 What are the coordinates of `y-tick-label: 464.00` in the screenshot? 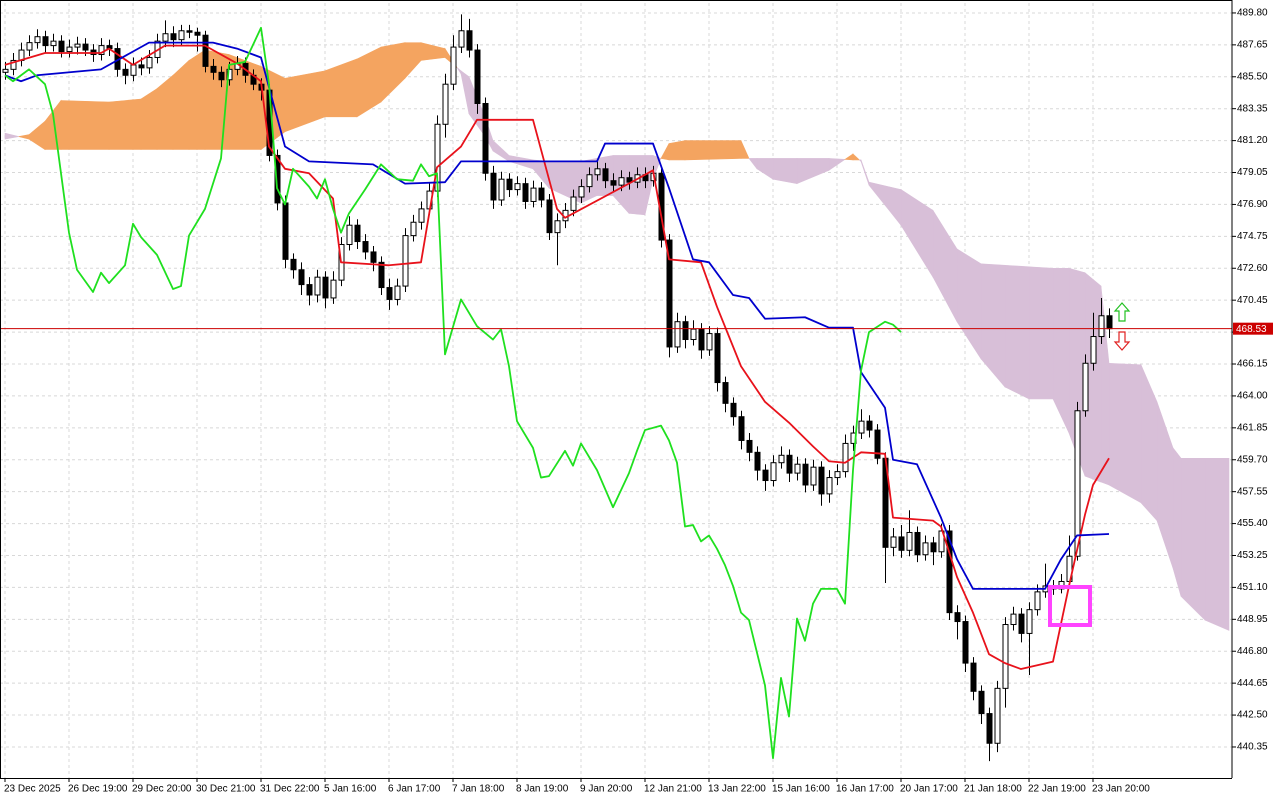 It's located at (1252, 396).